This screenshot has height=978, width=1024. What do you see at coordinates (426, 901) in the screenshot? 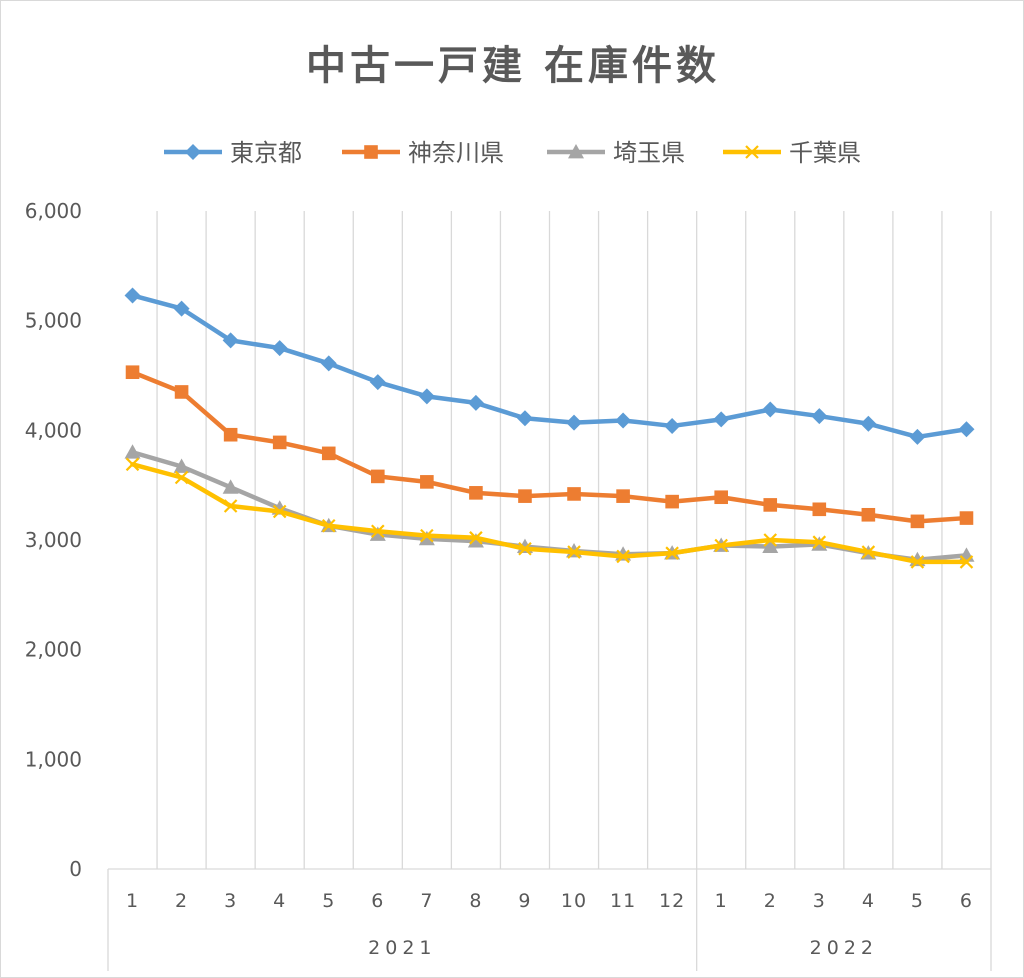
I see `x-tick-label: 7` at bounding box center [426, 901].